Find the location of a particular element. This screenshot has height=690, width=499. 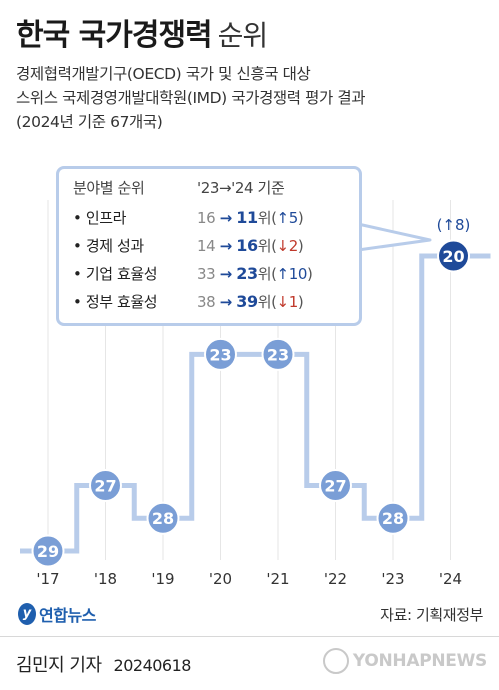

logo-text: 연합뉴스 is located at coordinates (67, 615).